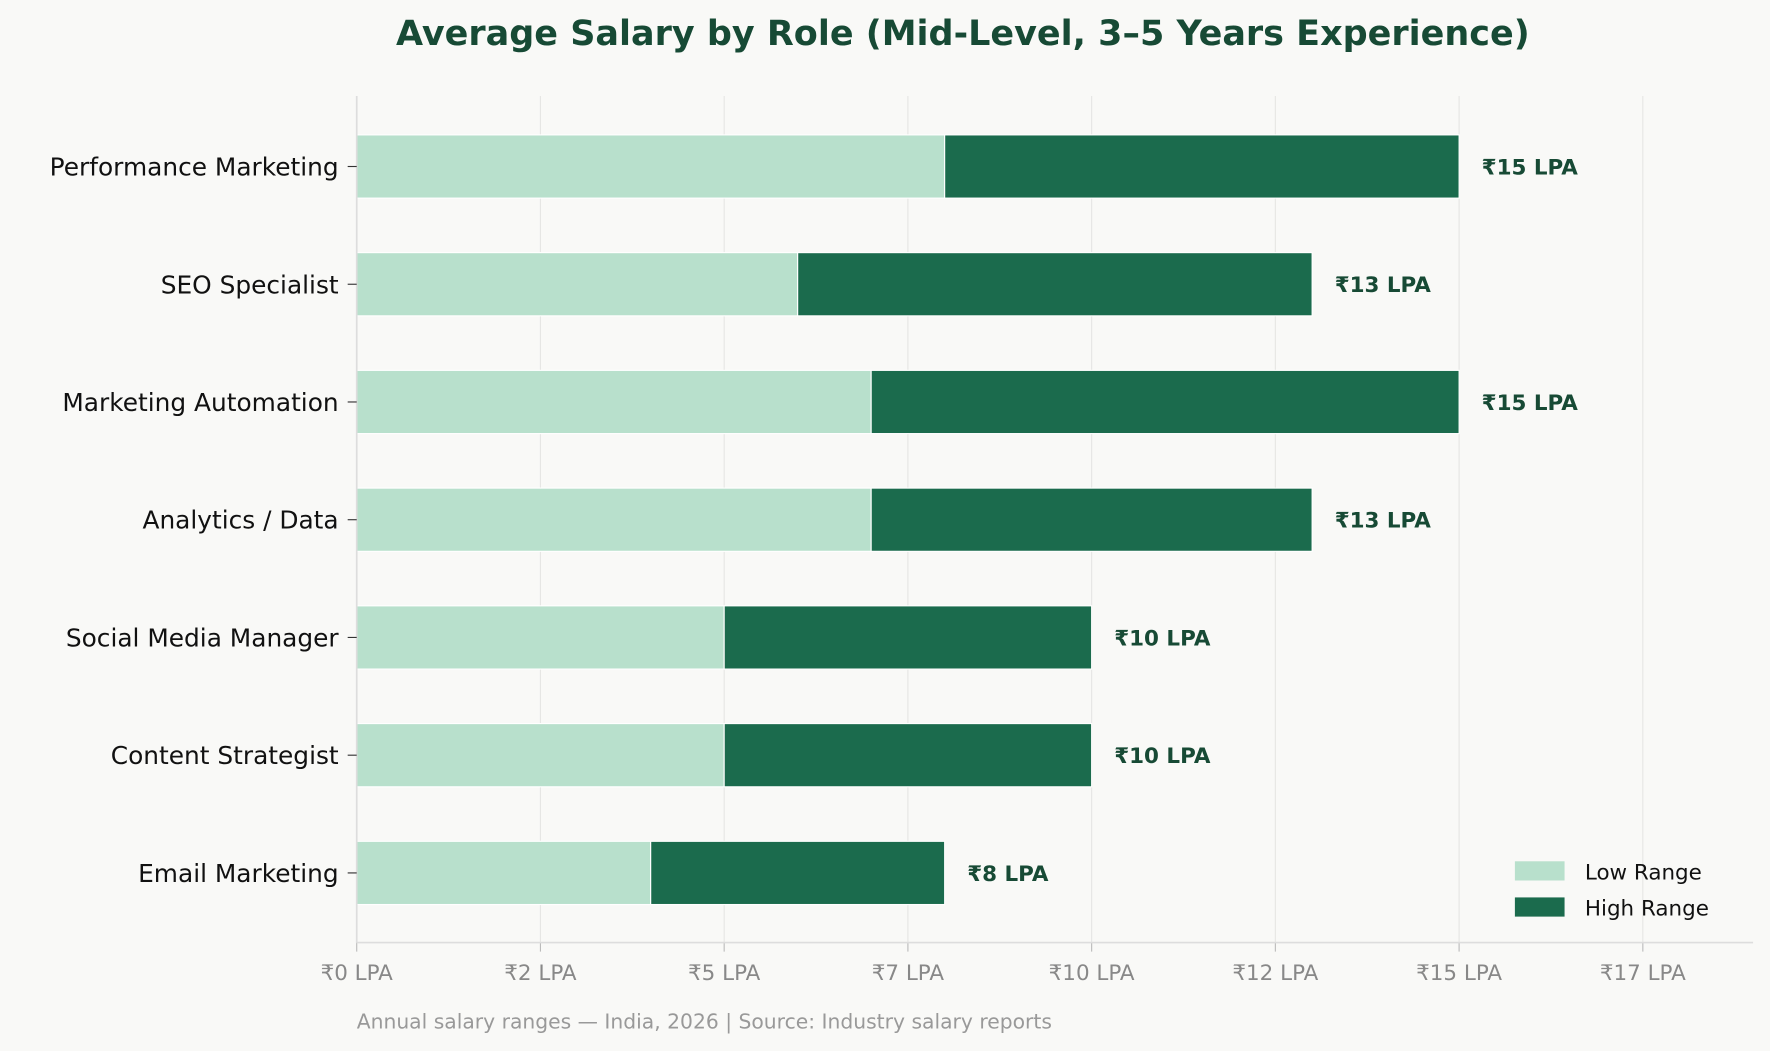 The width and height of the screenshot is (1770, 1051). What do you see at coordinates (1647, 908) in the screenshot?
I see `legend-label: High Range` at bounding box center [1647, 908].